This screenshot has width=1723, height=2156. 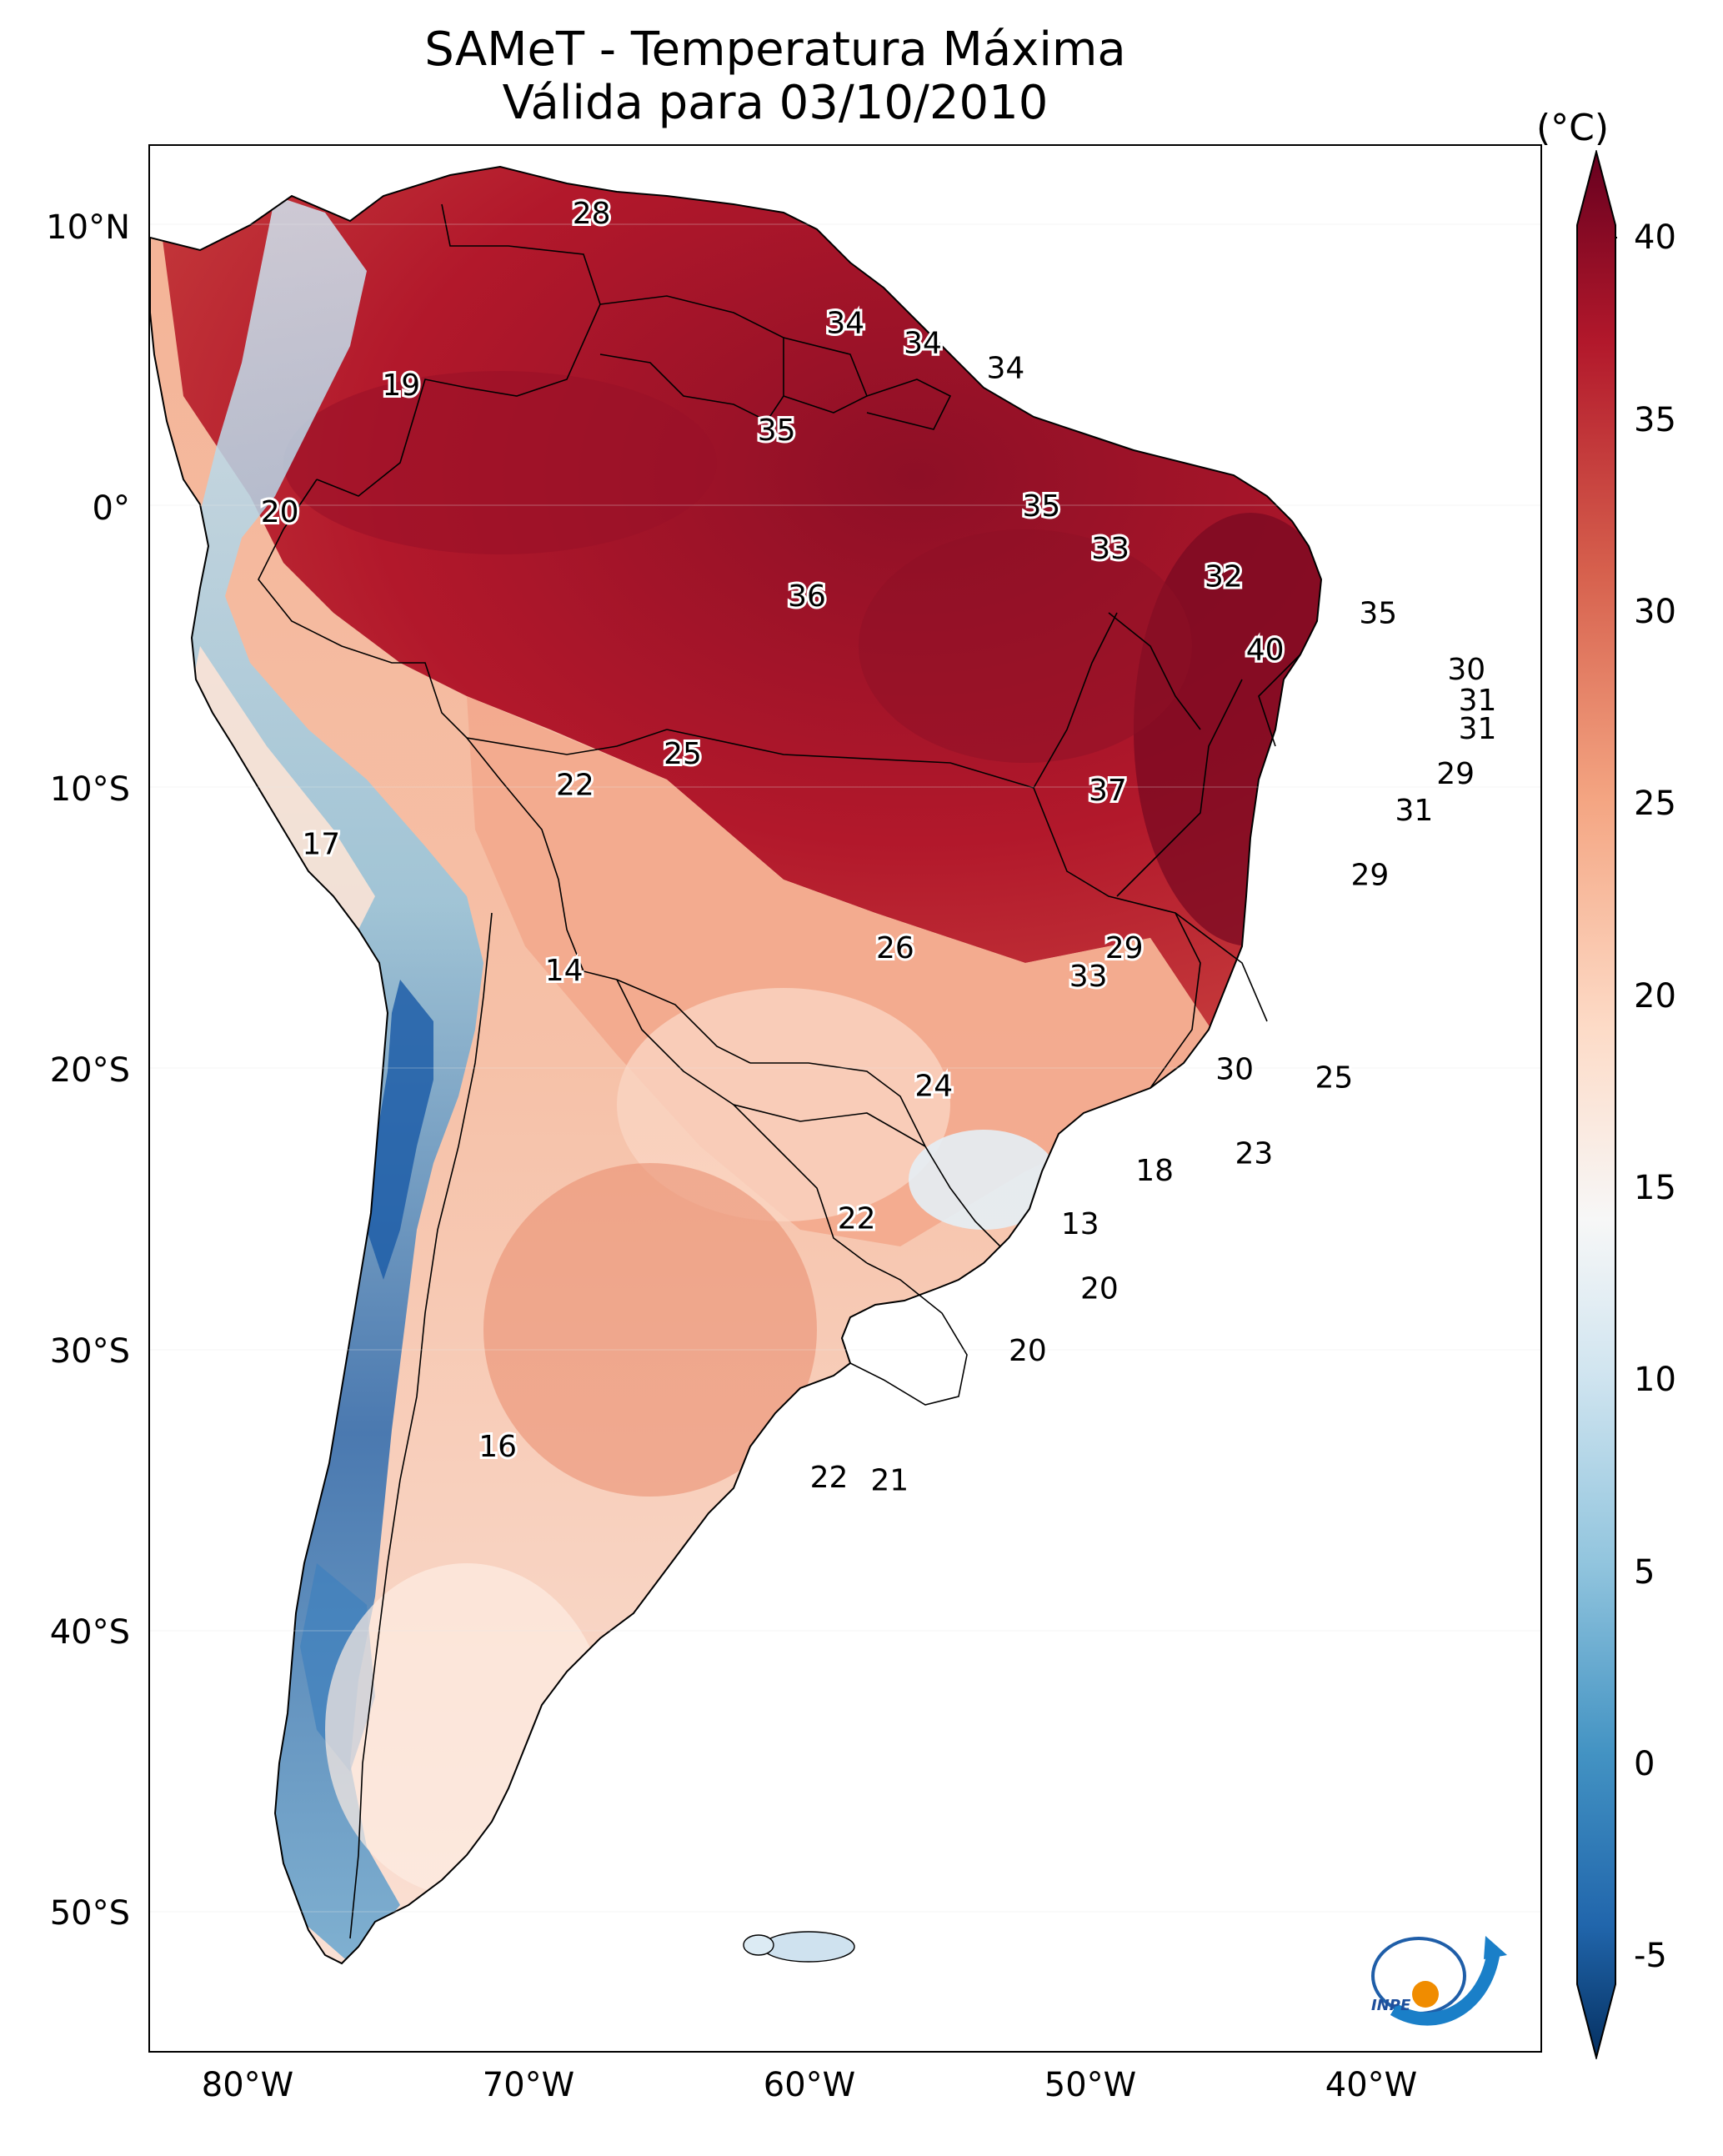 I want to click on map-subtitle: Válida para 03/10/2010, so click(x=775, y=103).